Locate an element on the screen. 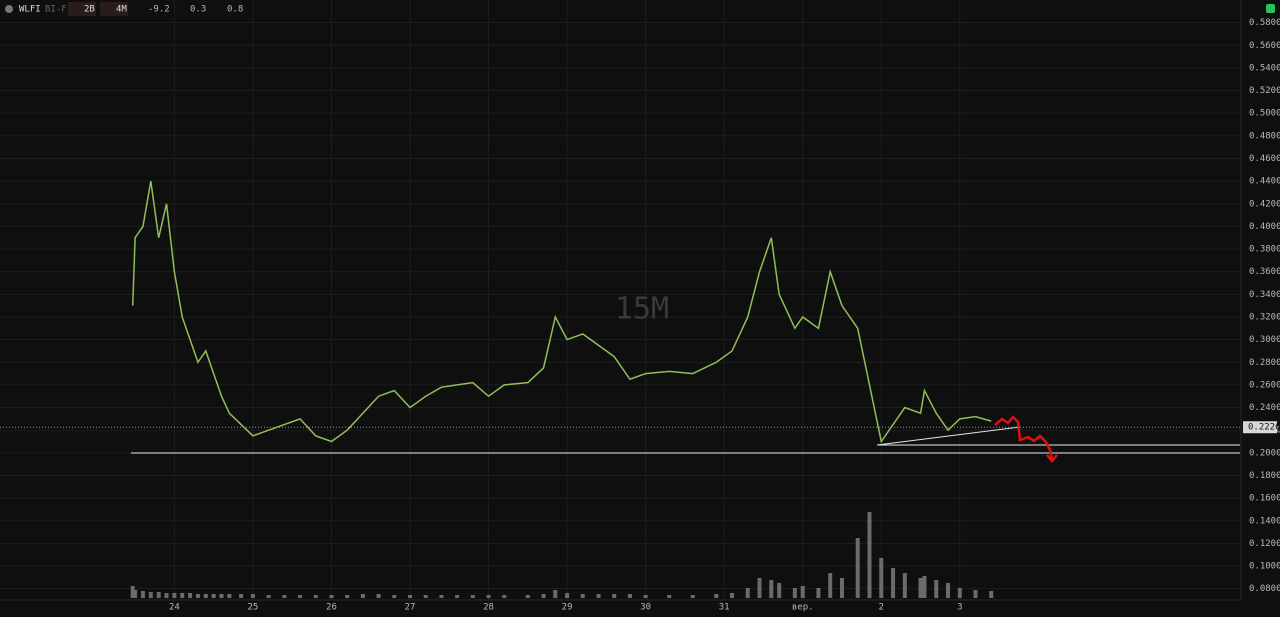 Image resolution: width=1280 pixels, height=617 pixels. y-tick-label: 0.2000 is located at coordinates (1264, 453).